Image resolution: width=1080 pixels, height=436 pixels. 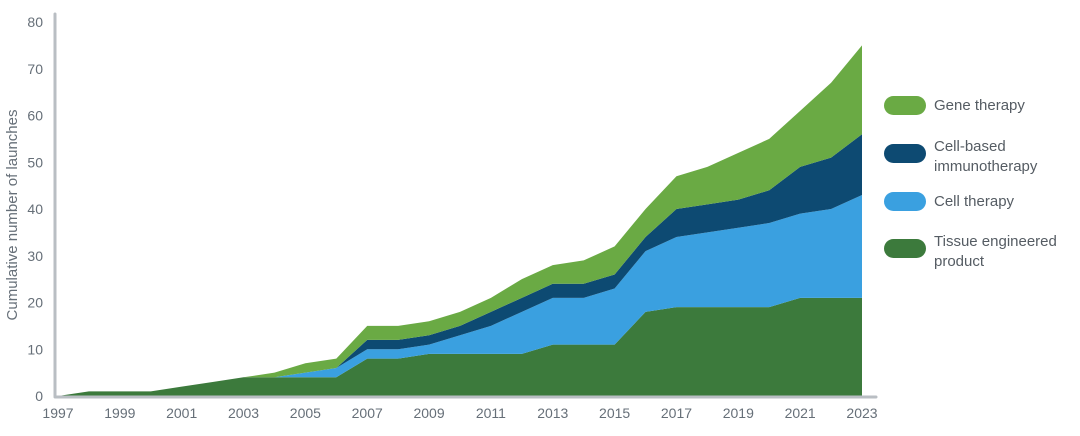 What do you see at coordinates (367, 413) in the screenshot?
I see `x-tick-label: 2007` at bounding box center [367, 413].